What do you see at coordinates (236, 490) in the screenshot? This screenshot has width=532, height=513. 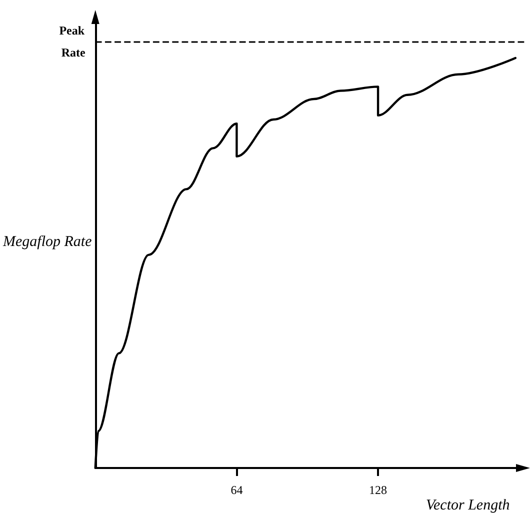 I see `x-tick-label: 64` at bounding box center [236, 490].